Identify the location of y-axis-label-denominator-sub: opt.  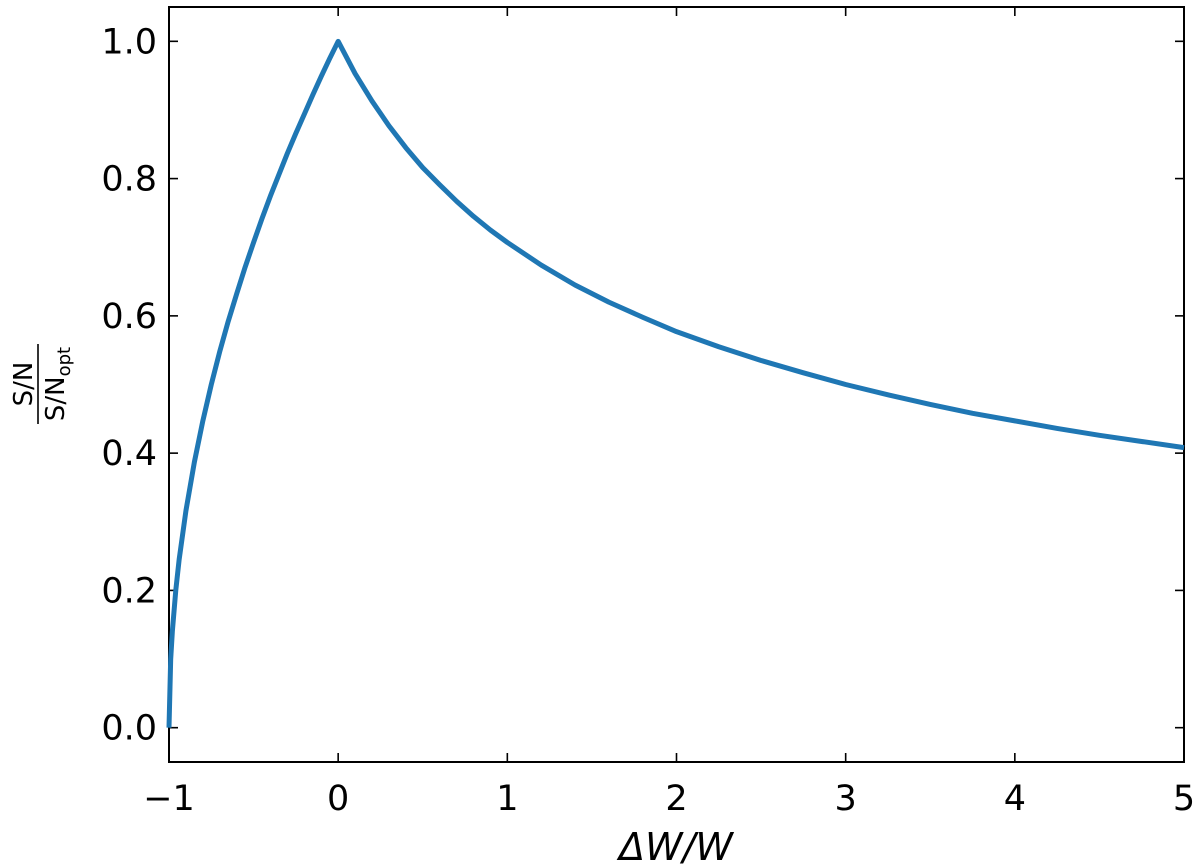
(64, 362).